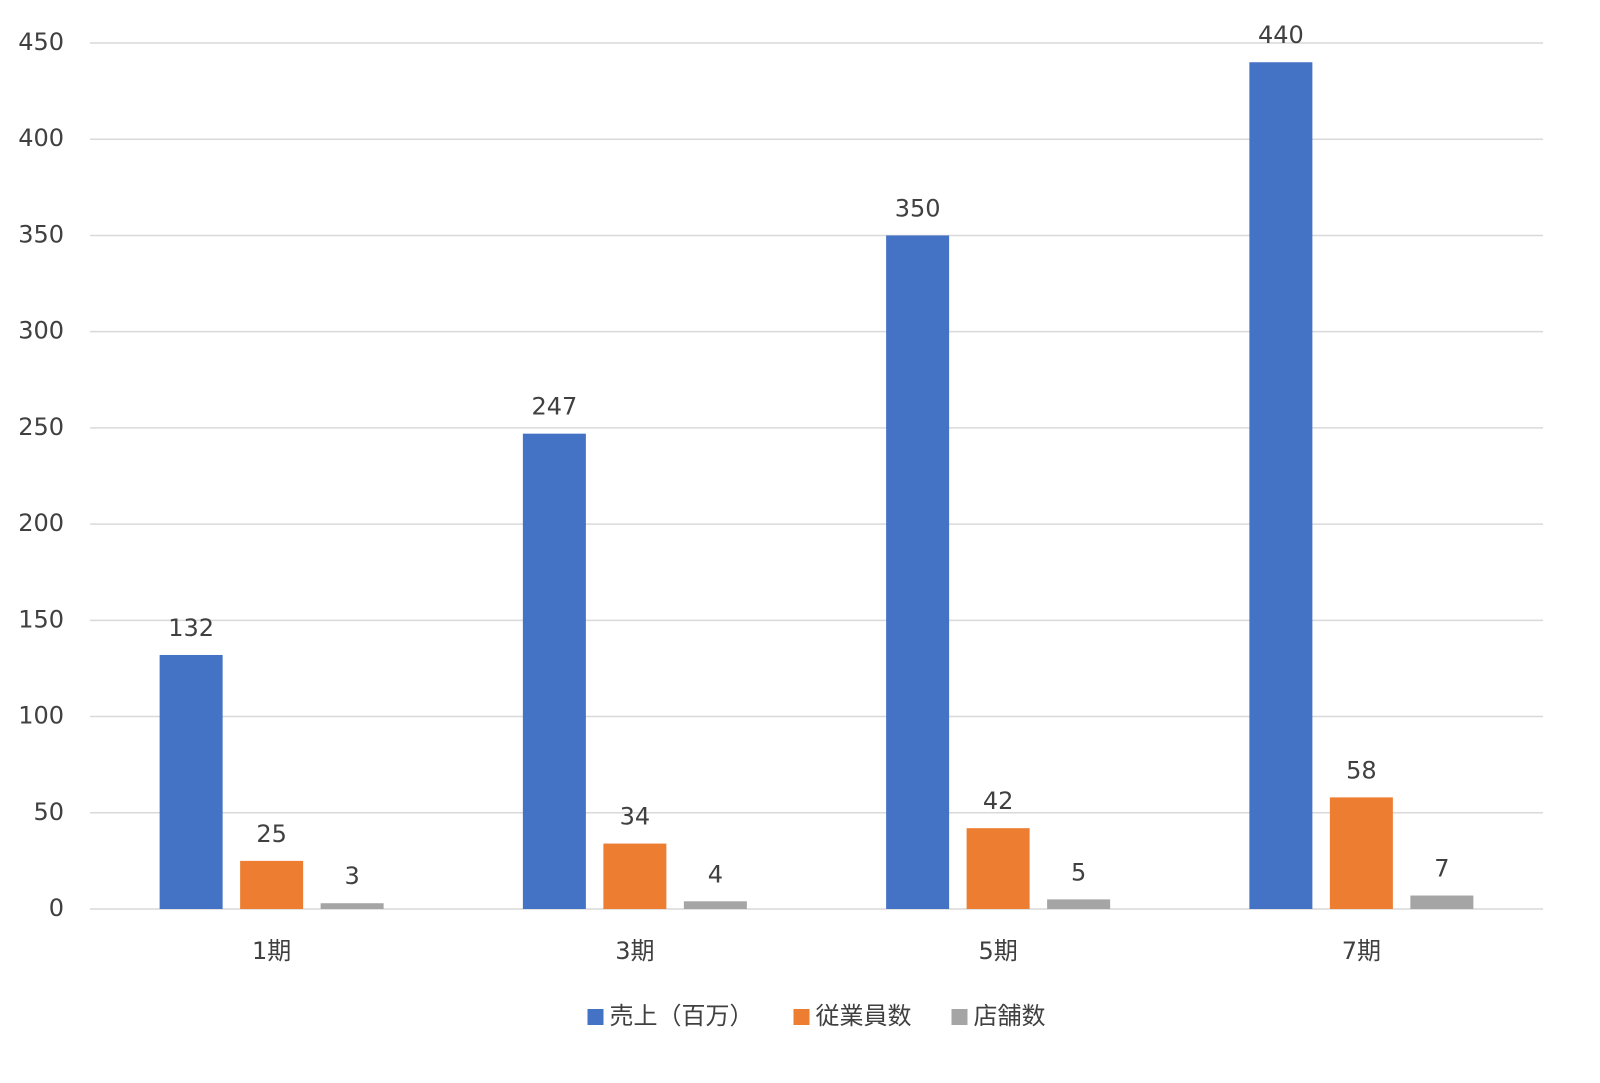 The width and height of the screenshot is (1600, 1083). What do you see at coordinates (998, 801) in the screenshot?
I see `data-label: 42` at bounding box center [998, 801].